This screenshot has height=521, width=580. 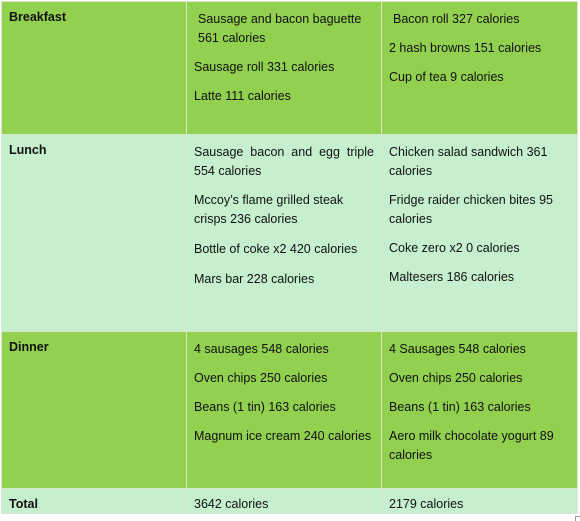 What do you see at coordinates (426, 504) in the screenshot?
I see `total-value: 2179 calories` at bounding box center [426, 504].